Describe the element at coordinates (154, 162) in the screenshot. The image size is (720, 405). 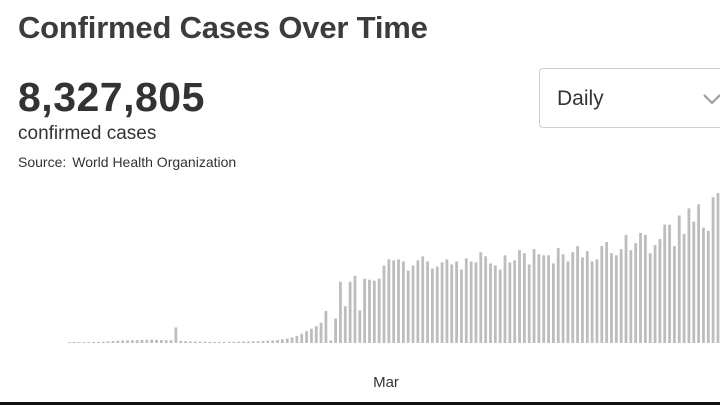
I see `source-name: World Health Organization` at that location.